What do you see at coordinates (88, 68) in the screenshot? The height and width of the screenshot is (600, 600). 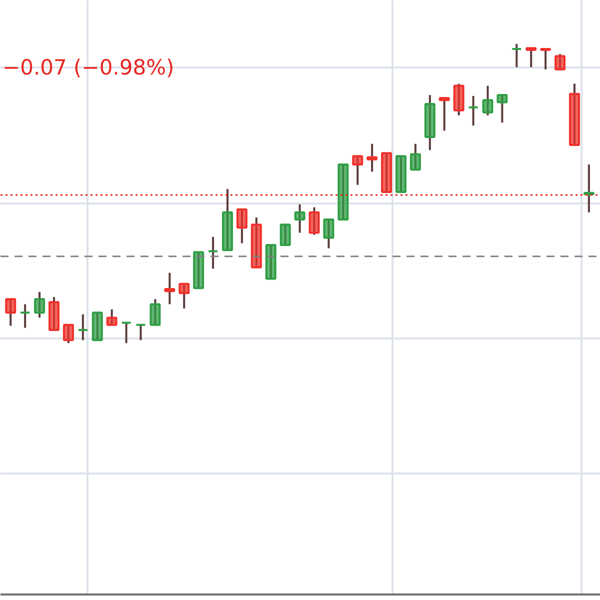 I see `annotation: −0.07 (−0.98%)` at bounding box center [88, 68].